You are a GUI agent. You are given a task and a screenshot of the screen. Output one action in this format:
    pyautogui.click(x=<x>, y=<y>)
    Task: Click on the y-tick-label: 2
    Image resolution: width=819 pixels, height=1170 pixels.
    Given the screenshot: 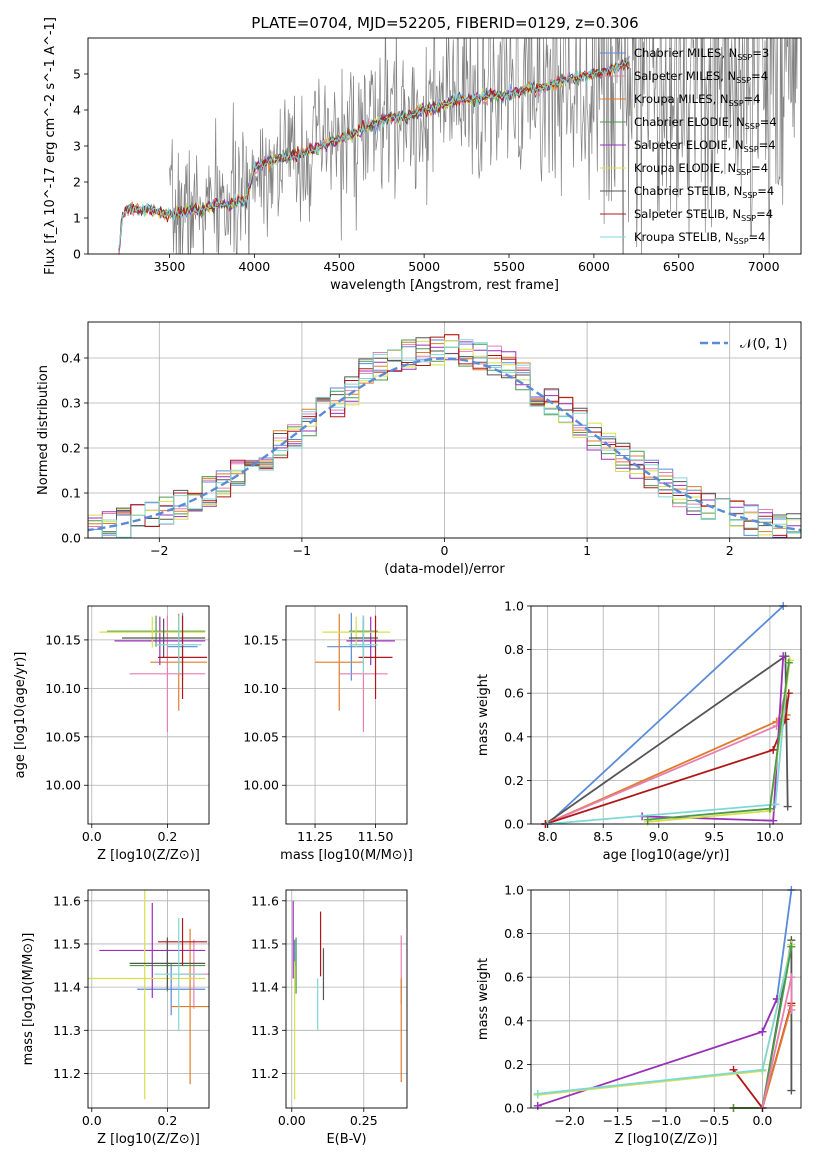 What is the action you would take?
    pyautogui.click(x=77, y=182)
    